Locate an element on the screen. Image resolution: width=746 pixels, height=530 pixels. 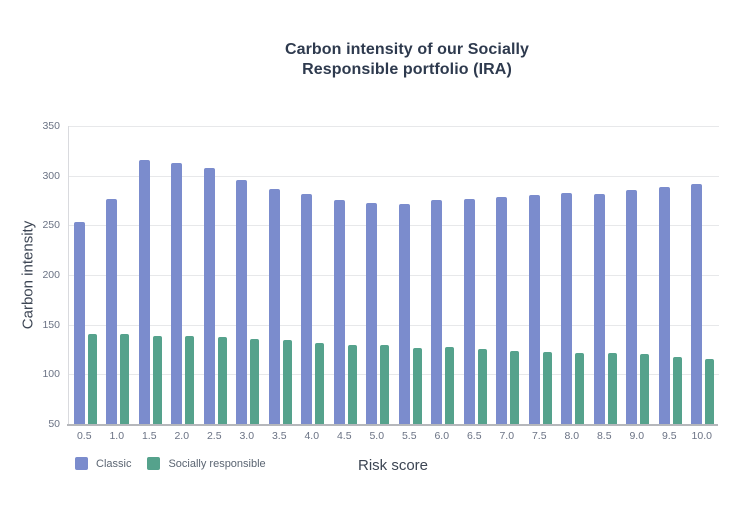
bar-group-5.0 is located at coordinates (378, 275).